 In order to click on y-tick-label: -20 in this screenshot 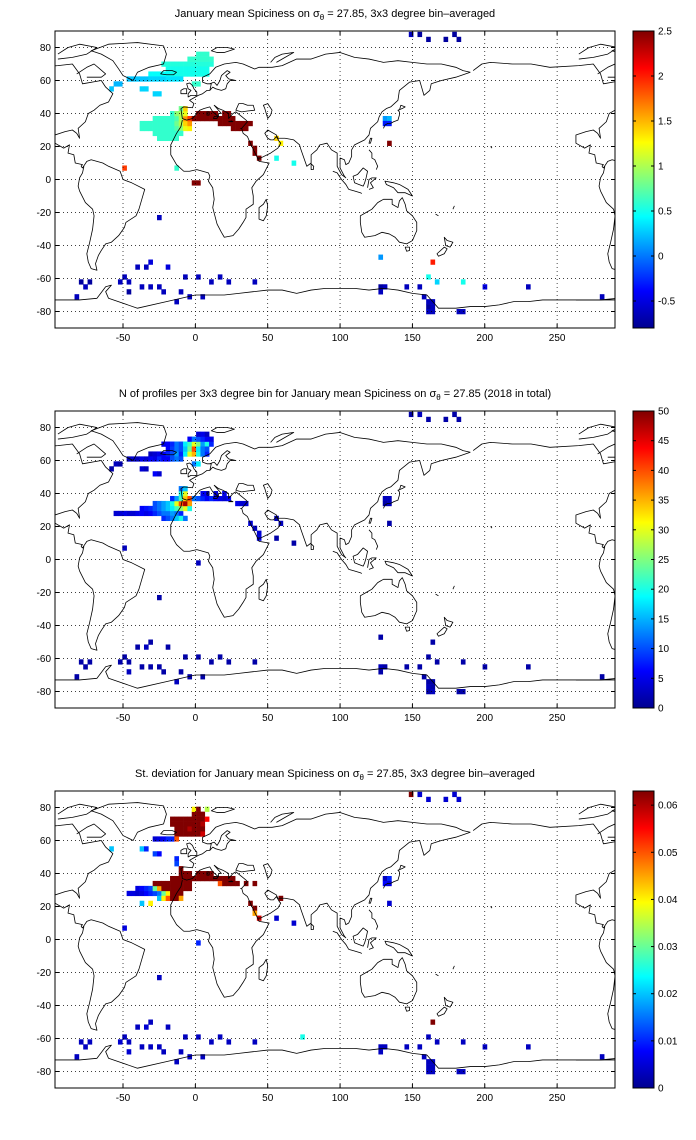, I will do `click(44, 973)`.